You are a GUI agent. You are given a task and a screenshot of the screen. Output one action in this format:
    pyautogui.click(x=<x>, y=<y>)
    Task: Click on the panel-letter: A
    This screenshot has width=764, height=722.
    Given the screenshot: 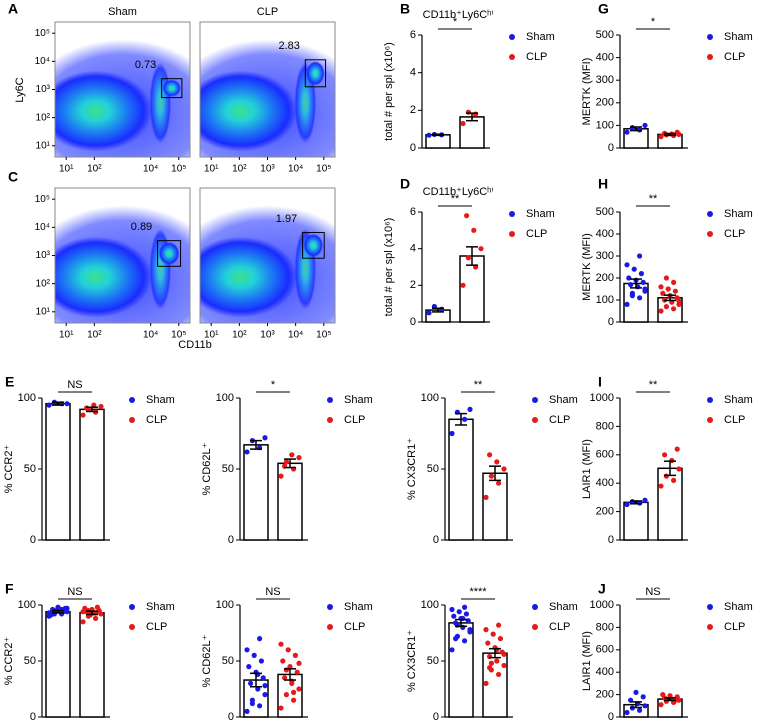 What is the action you would take?
    pyautogui.click(x=13, y=9)
    